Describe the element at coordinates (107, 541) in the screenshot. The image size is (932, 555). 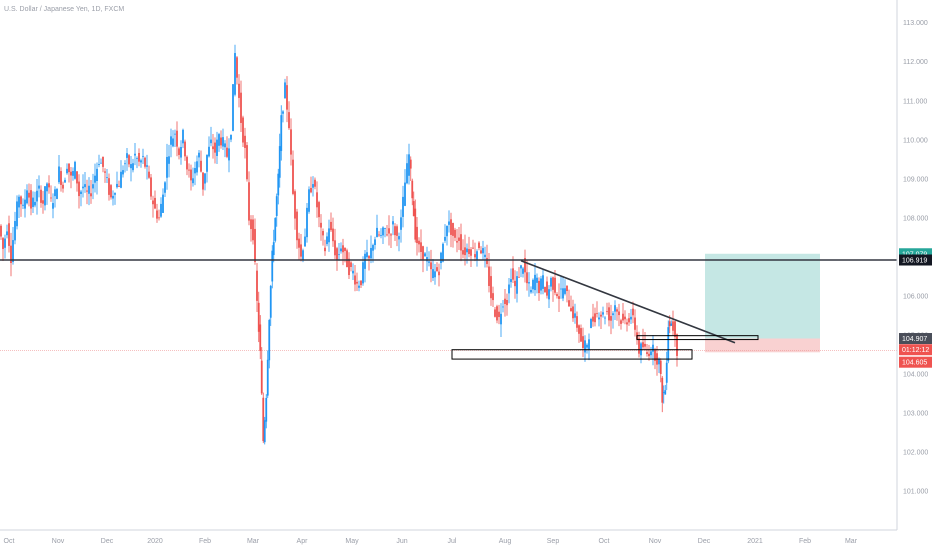
I see `x-tick-label: Dec` at that location.